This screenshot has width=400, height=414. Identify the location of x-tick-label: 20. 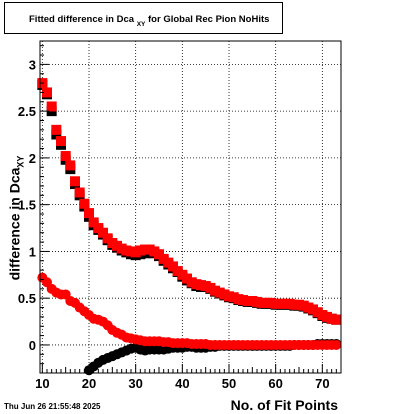
(89, 383).